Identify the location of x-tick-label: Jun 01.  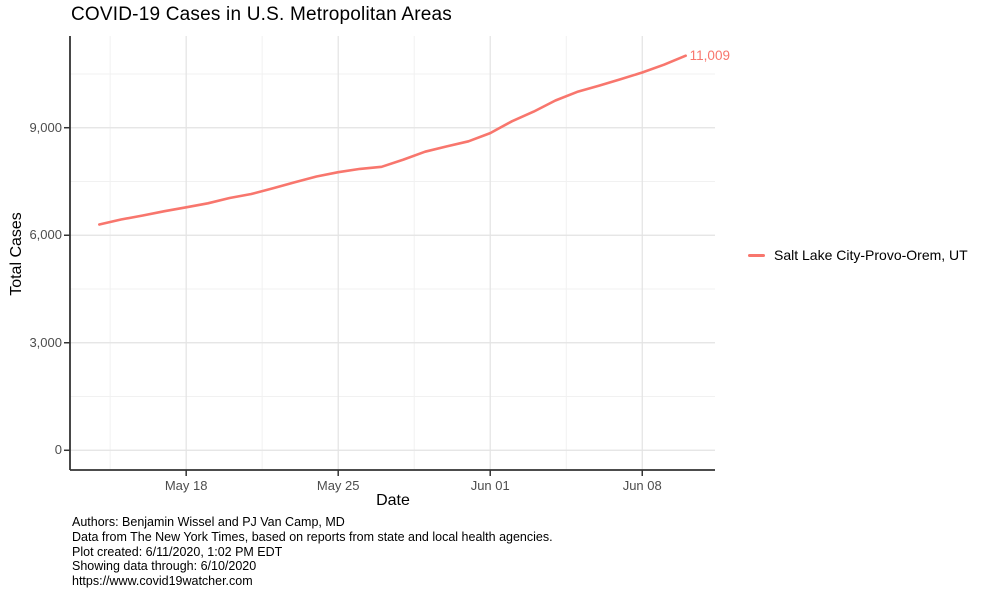
(490, 485).